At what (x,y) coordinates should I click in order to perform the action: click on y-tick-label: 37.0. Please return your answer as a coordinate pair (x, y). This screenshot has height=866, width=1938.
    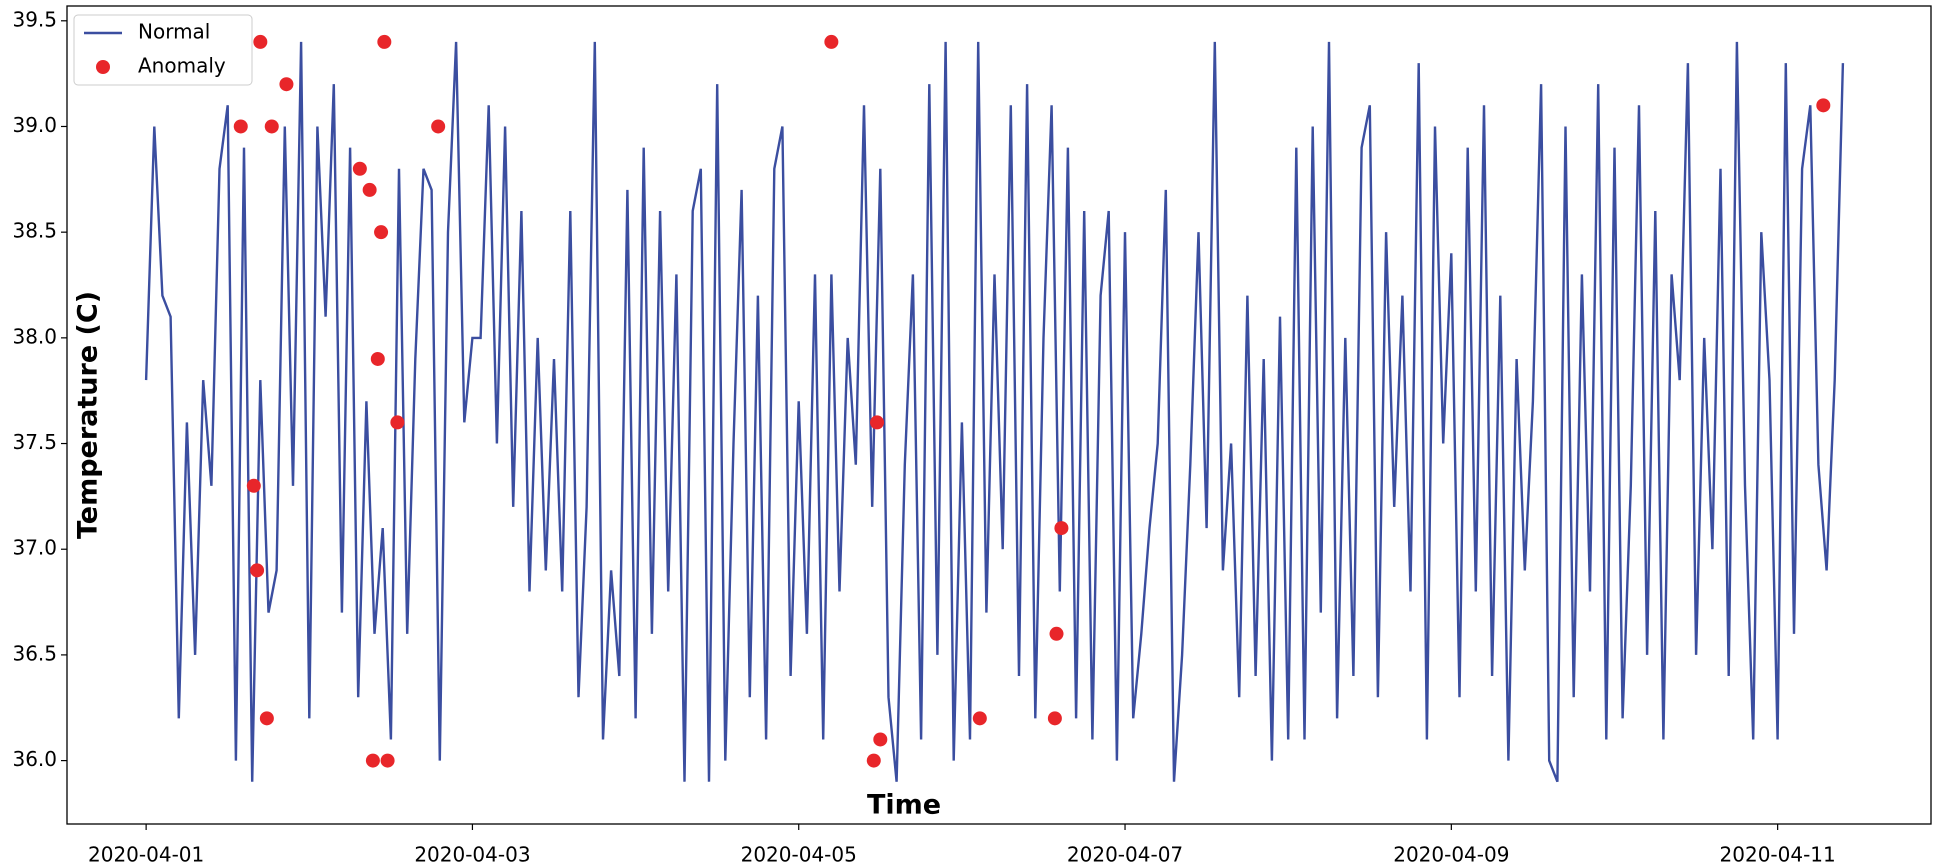
    Looking at the image, I should click on (34, 548).